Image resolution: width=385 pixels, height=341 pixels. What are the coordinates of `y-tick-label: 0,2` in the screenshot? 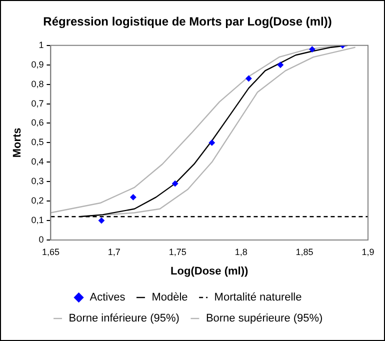 It's located at (37, 201).